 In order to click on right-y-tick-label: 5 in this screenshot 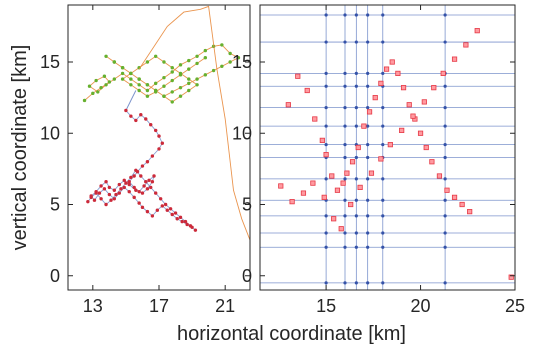, I will do `click(247, 205)`.